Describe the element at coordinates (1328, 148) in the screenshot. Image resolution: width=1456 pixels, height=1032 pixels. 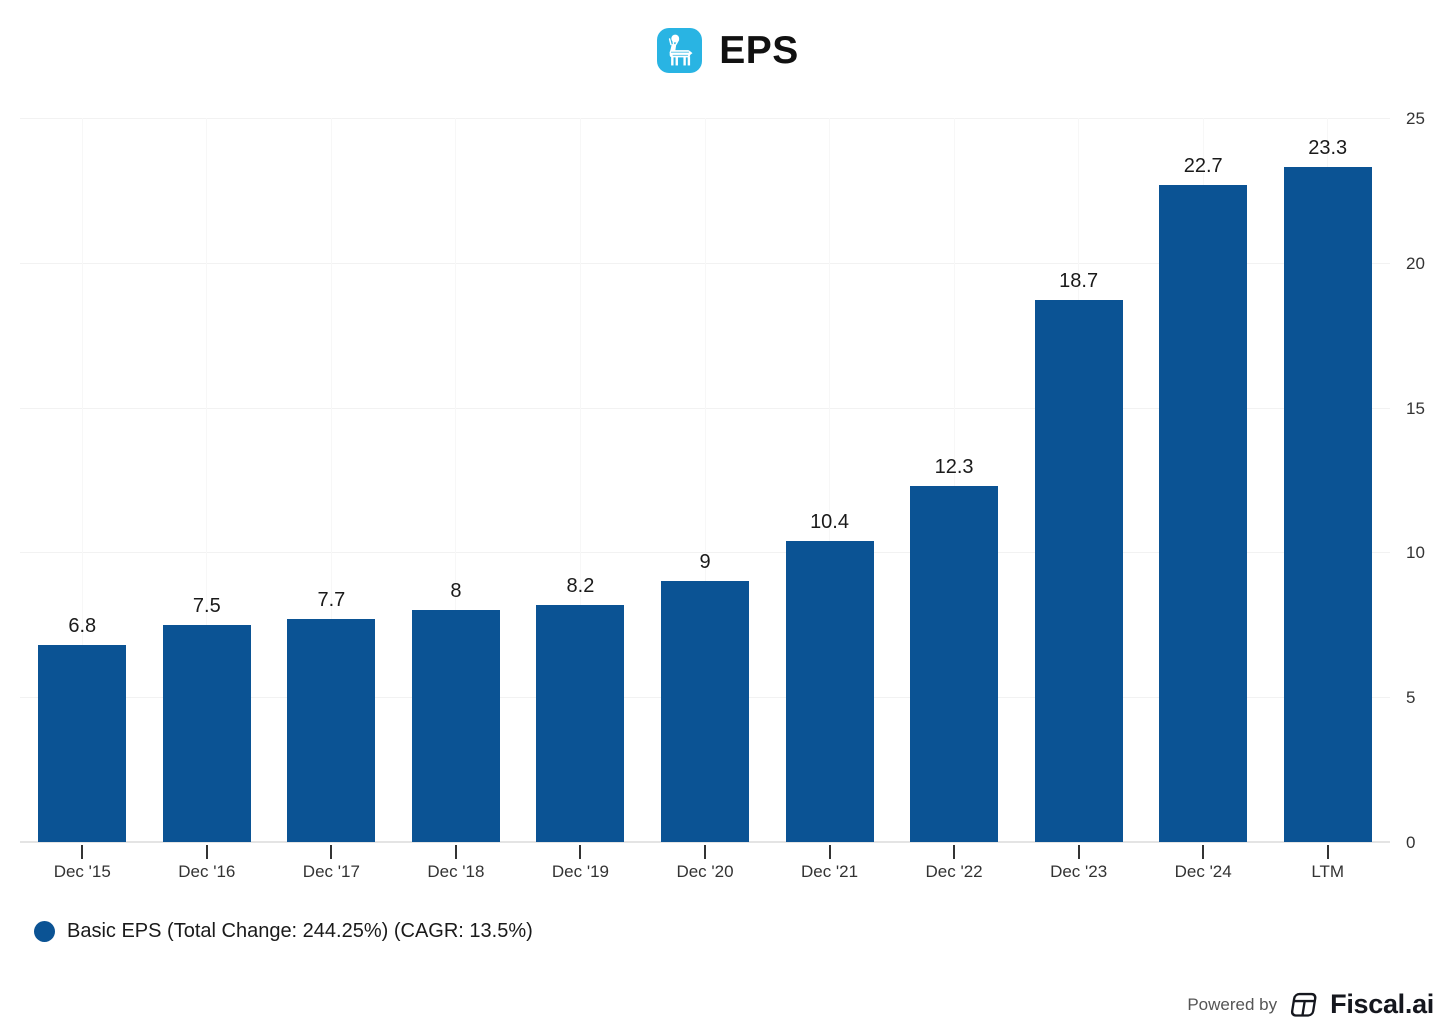
I see `bar-value-label: 23.3` at that location.